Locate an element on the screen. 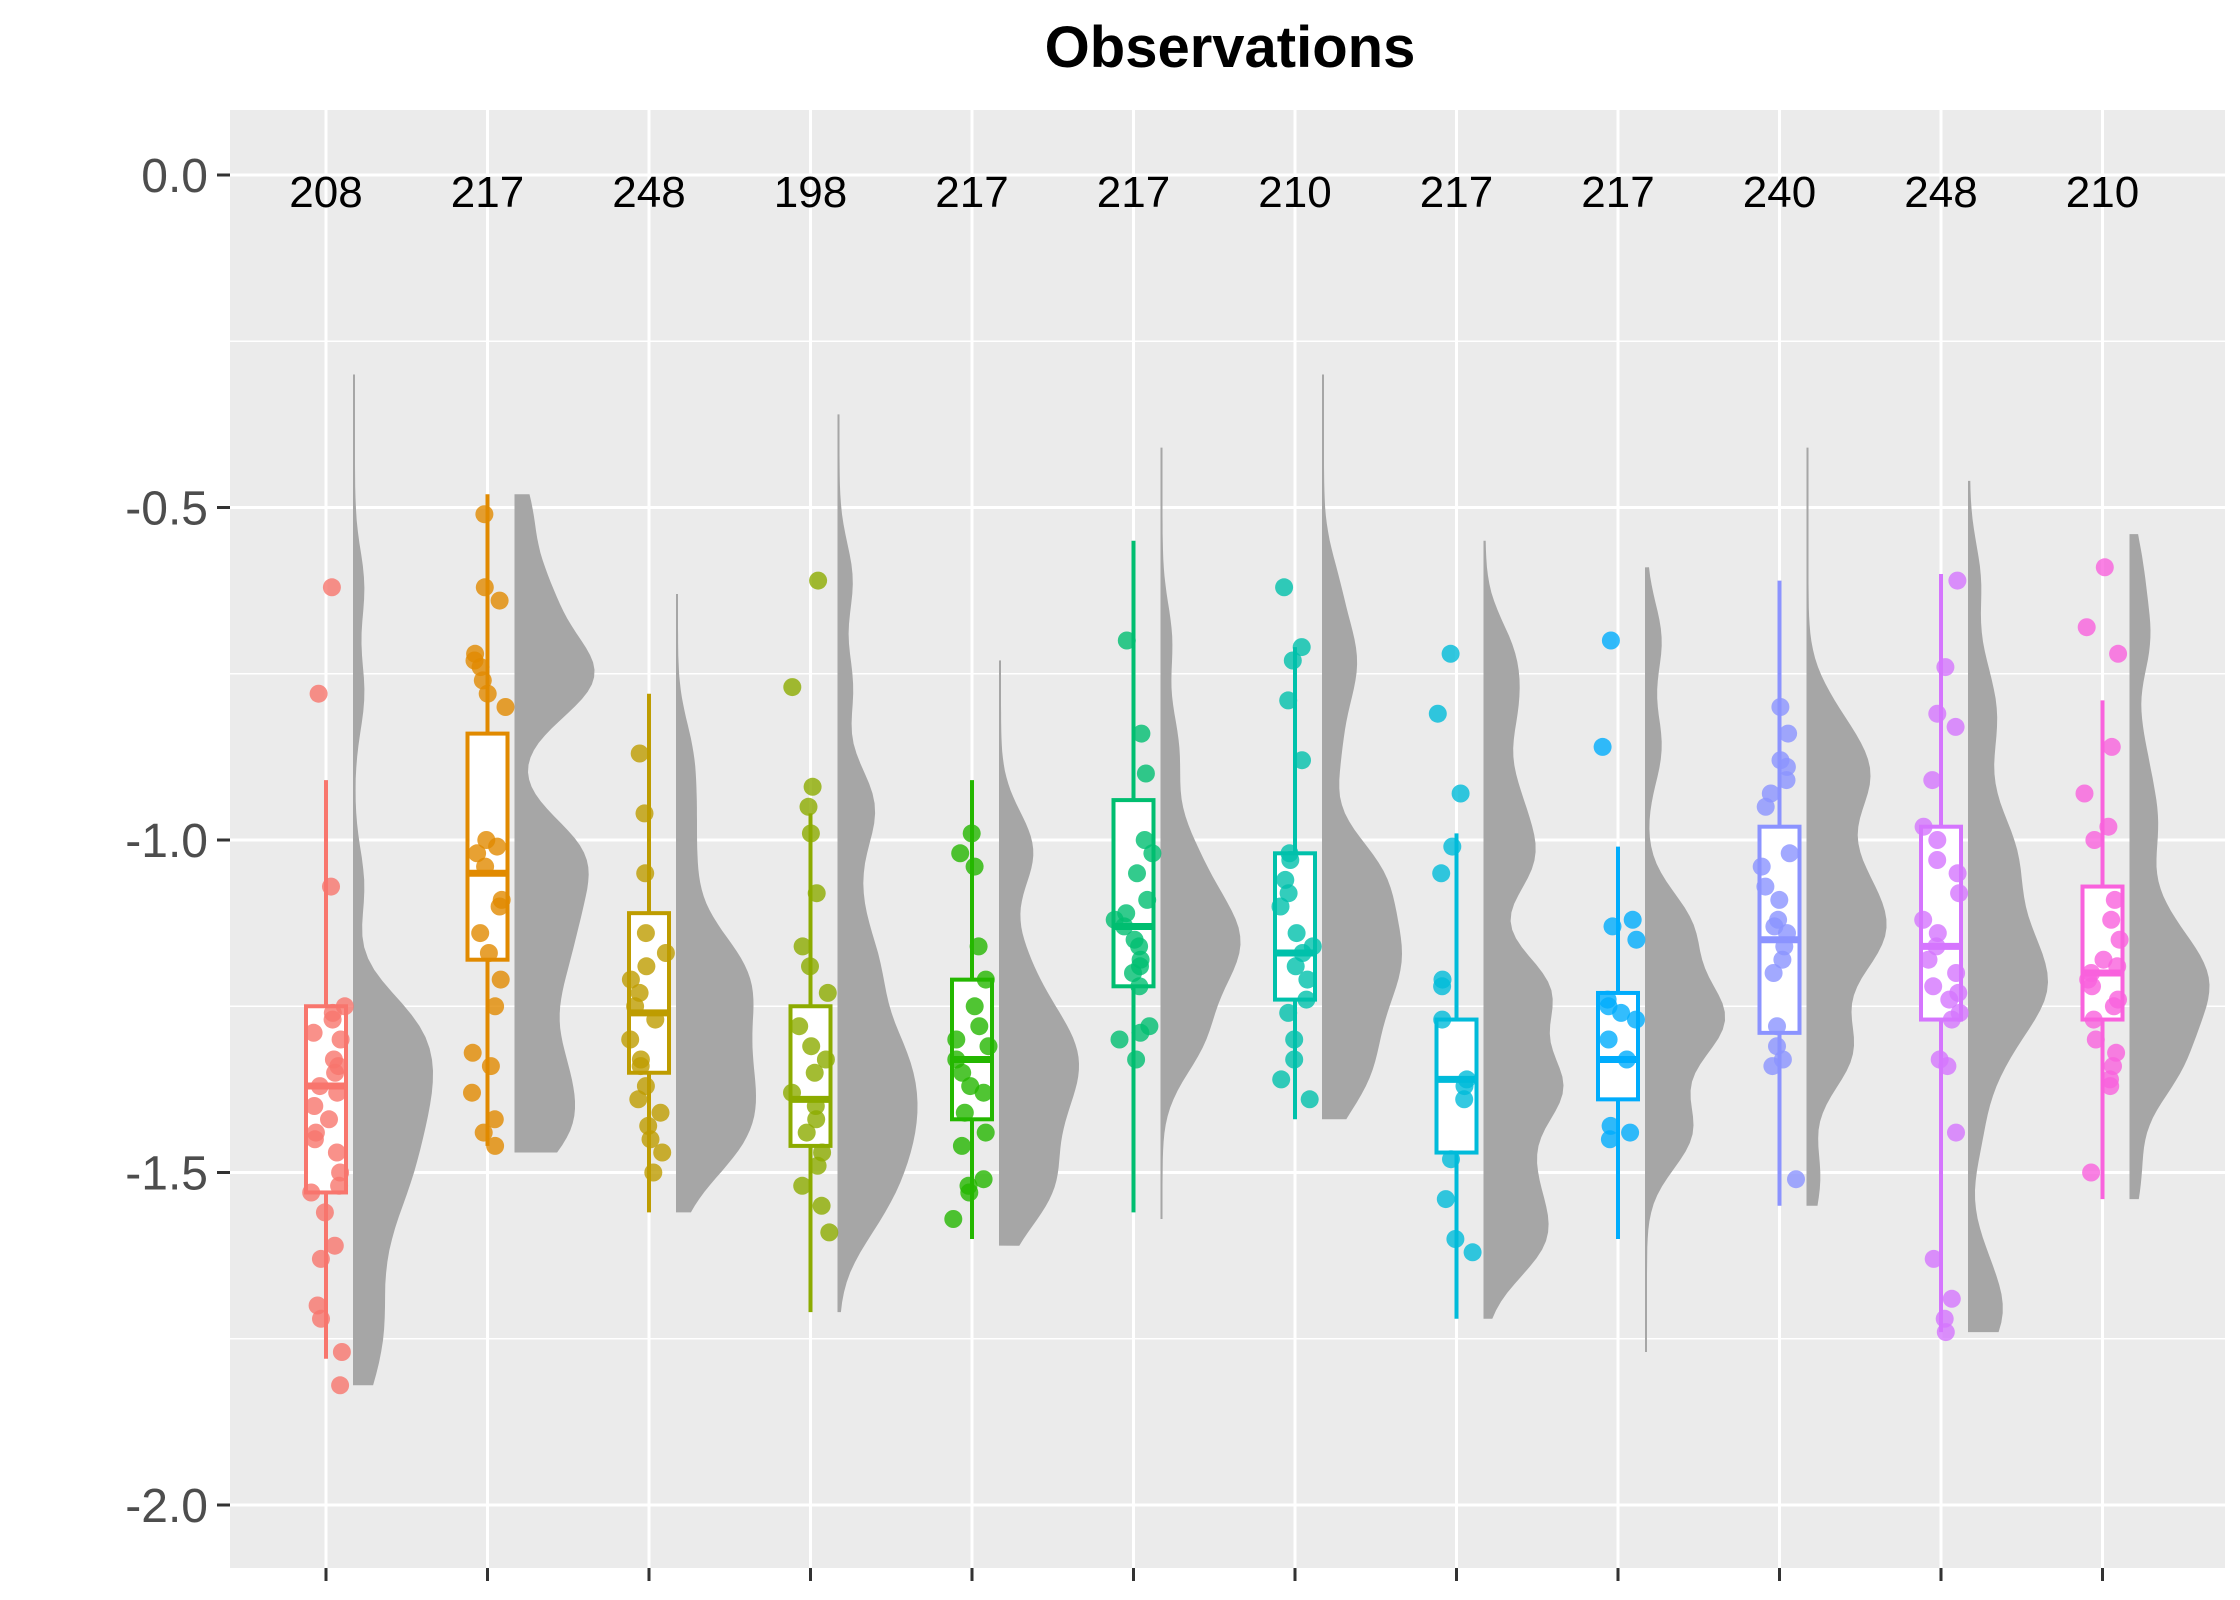  count-label: 217 is located at coordinates (1456, 192).